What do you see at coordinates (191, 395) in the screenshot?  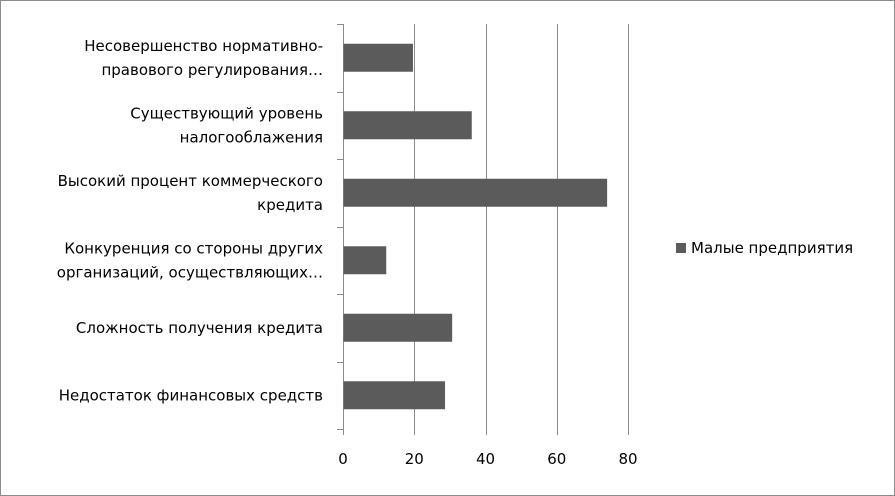 I see `category-label: Недостаток финансовых средств` at bounding box center [191, 395].